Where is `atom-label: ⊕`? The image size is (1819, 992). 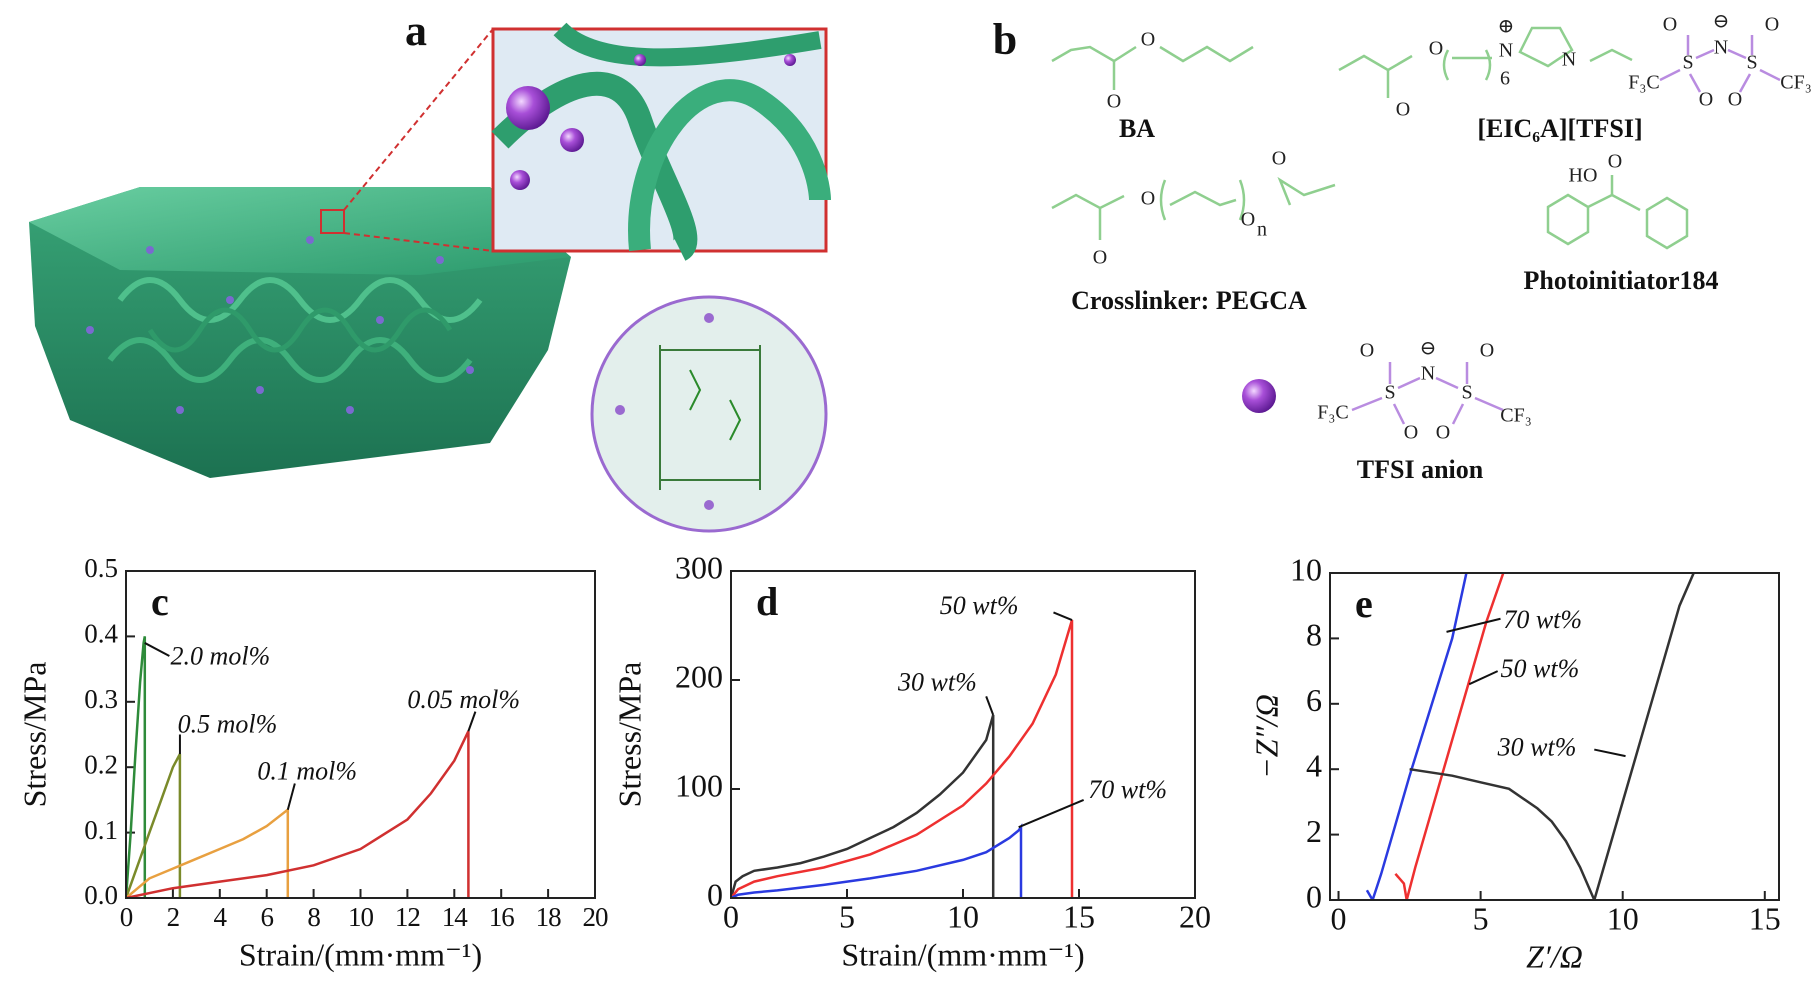 atom-label: ⊕ is located at coordinates (1506, 27).